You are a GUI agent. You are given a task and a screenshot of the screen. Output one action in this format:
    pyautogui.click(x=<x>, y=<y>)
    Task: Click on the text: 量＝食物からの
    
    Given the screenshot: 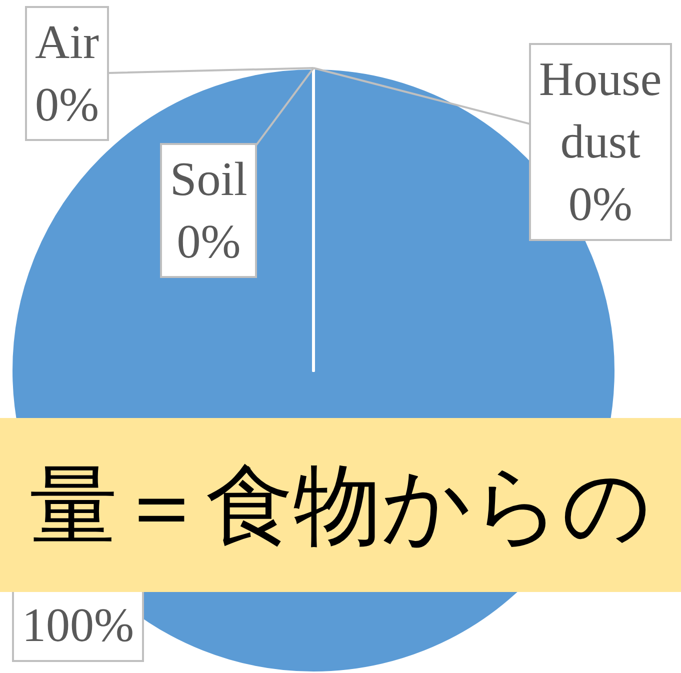 What is the action you would take?
    pyautogui.click(x=341, y=505)
    